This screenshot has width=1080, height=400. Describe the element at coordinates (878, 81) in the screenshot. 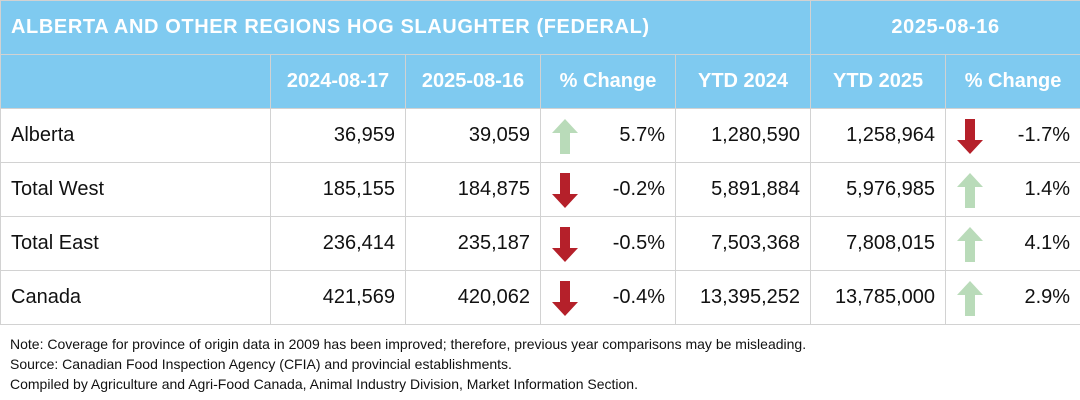

I see `header-ytd-2025: YTD 2025` at that location.